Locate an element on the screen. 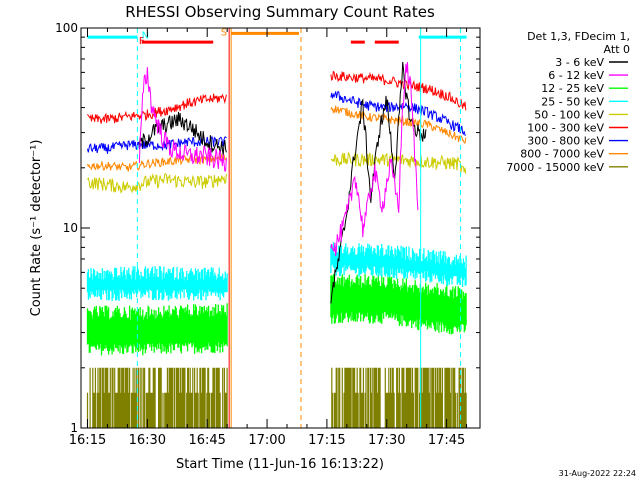 The image size is (640, 480). flag-annotation-0: F is located at coordinates (142, 41).